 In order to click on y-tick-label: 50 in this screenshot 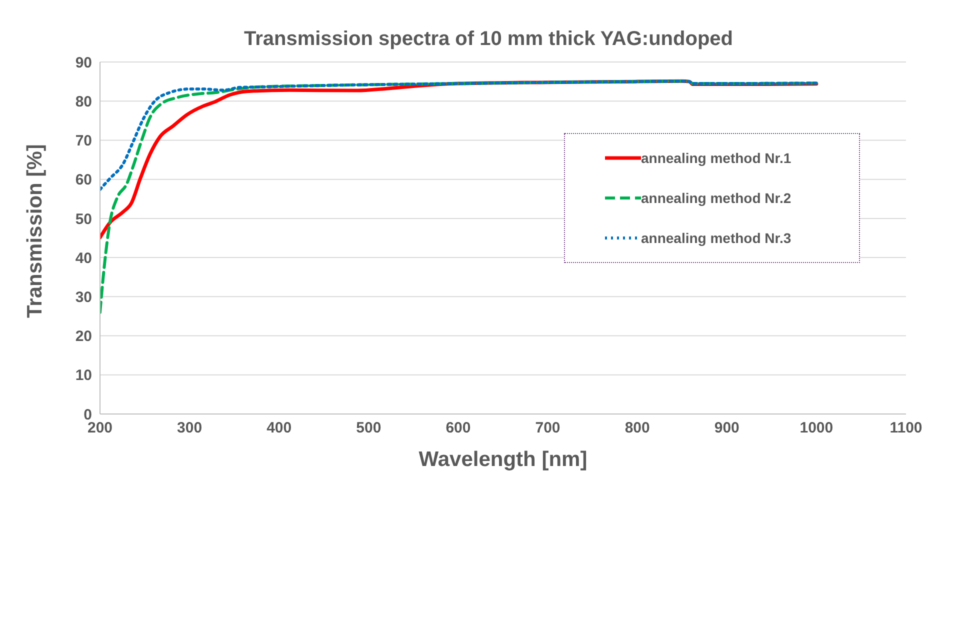, I will do `click(83, 219)`.